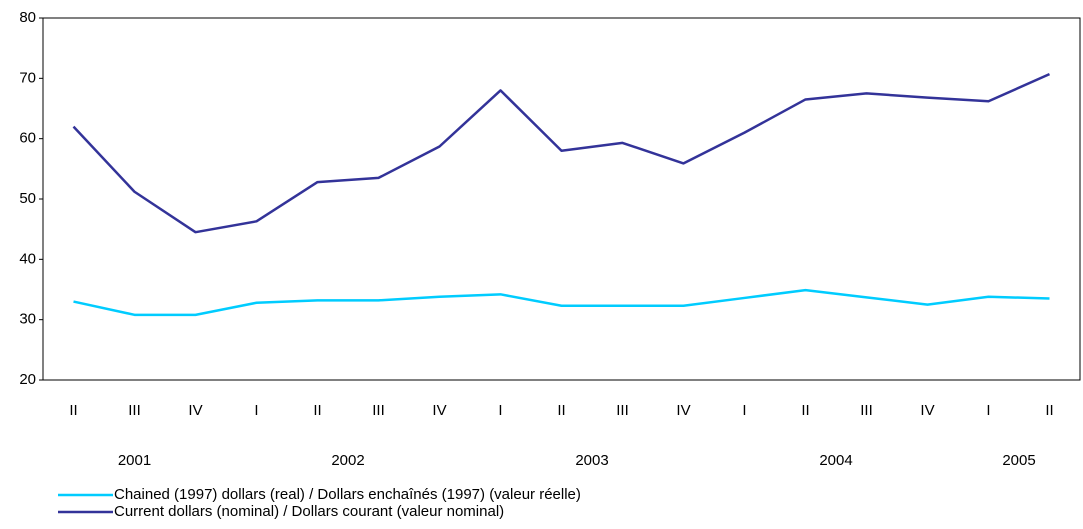 This screenshot has width=1083, height=529. Describe the element at coordinates (27, 138) in the screenshot. I see `y-tick-label: 60` at that location.